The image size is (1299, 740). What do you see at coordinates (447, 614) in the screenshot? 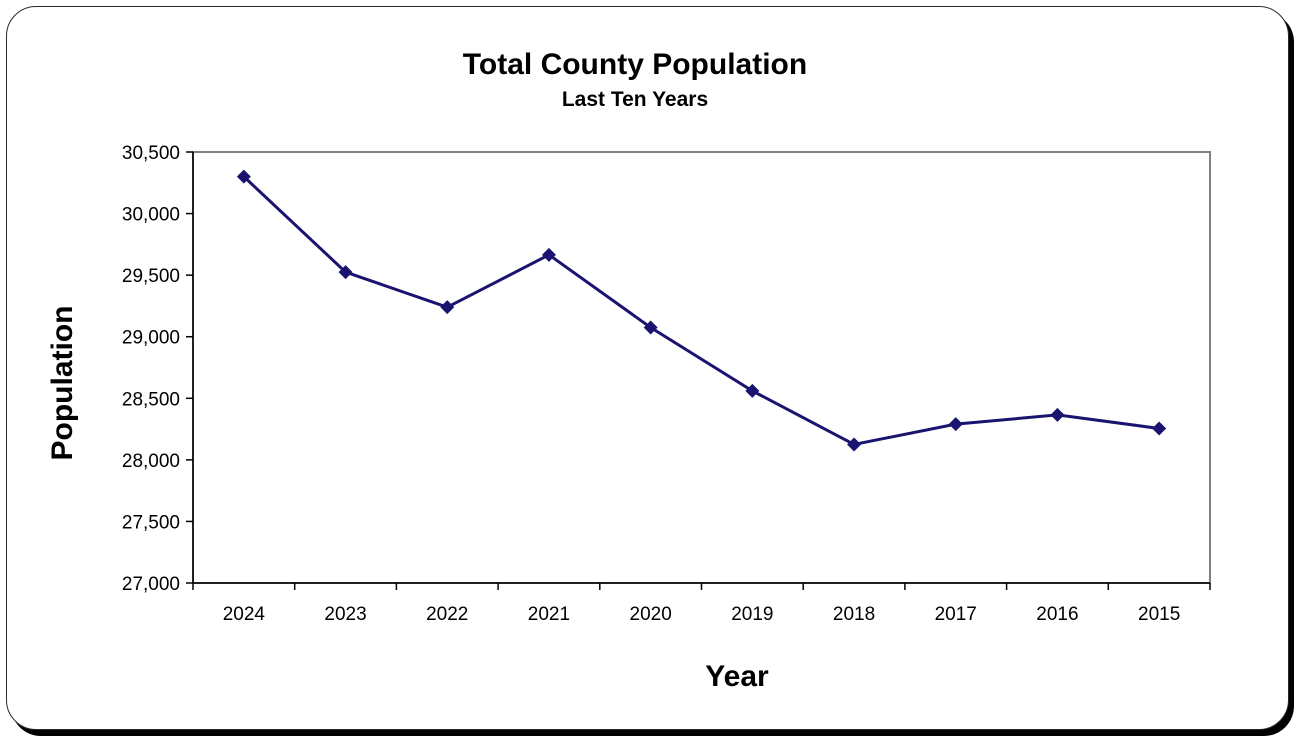
I see `x-tick-label: 2022` at bounding box center [447, 614].